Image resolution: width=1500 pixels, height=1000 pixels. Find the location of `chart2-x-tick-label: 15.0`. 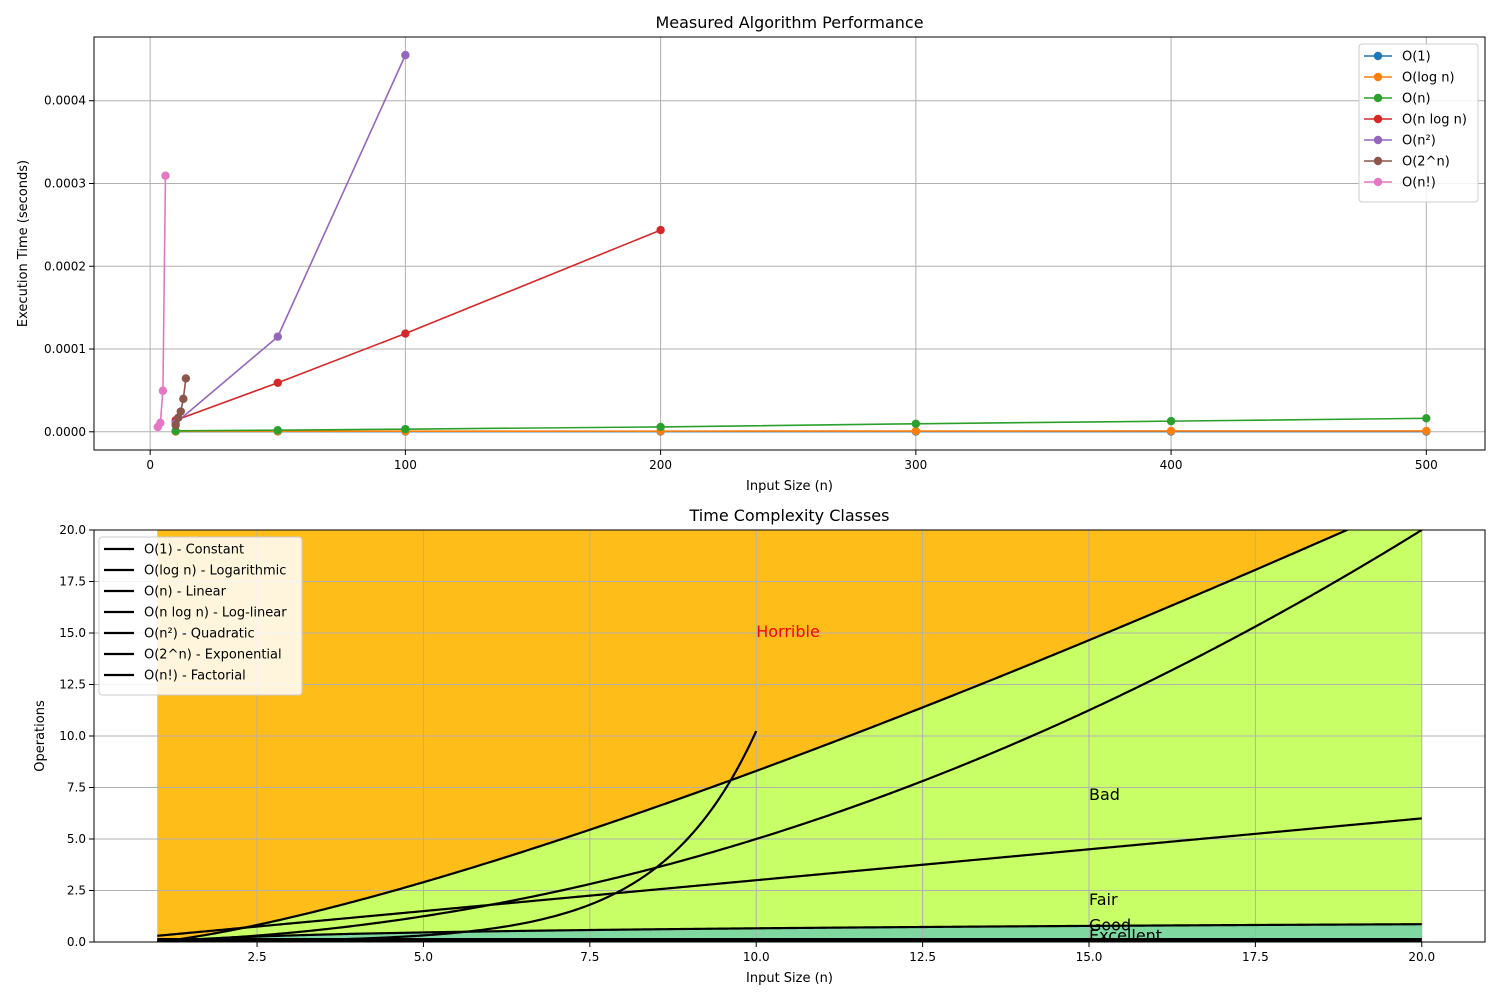

chart2-x-tick-label: 15.0 is located at coordinates (1089, 957).